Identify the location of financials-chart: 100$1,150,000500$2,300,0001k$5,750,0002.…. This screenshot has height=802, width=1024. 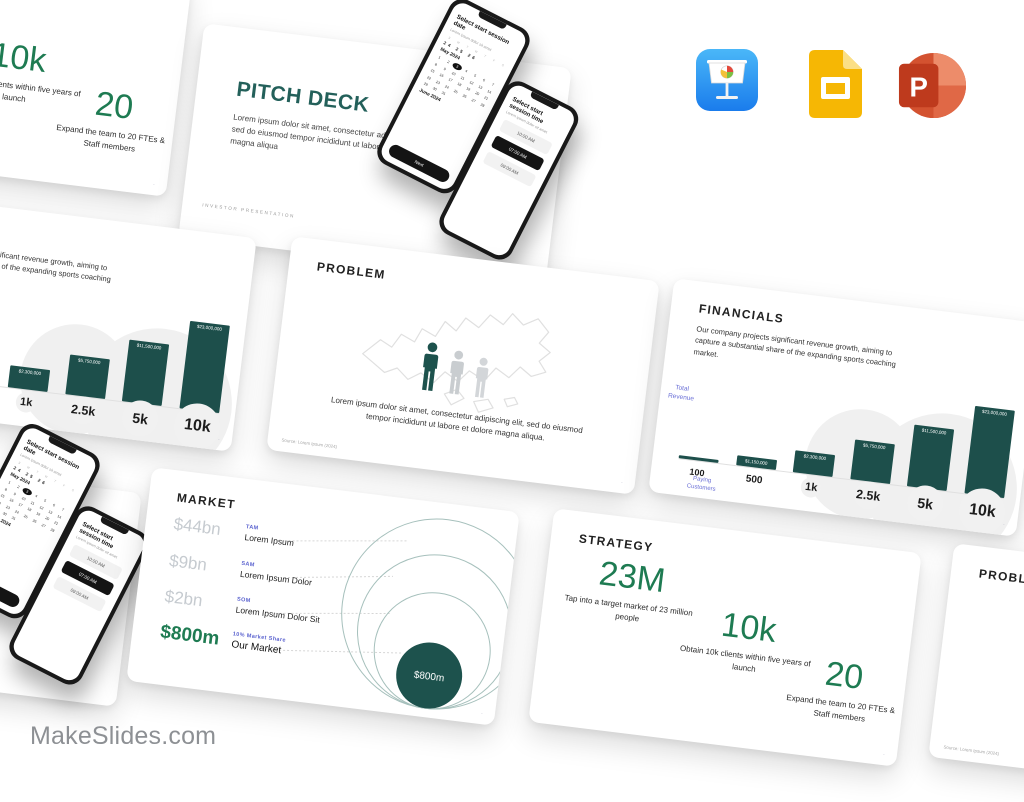
(120, 368).